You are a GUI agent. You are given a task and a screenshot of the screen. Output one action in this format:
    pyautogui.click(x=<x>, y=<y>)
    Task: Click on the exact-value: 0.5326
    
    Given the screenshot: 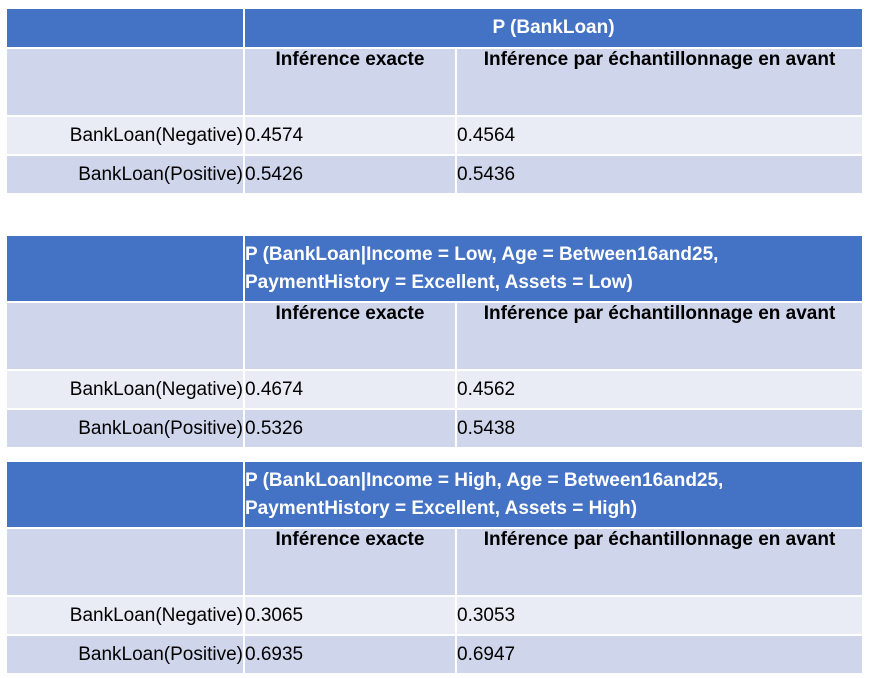 What is the action you would take?
    pyautogui.click(x=350, y=428)
    